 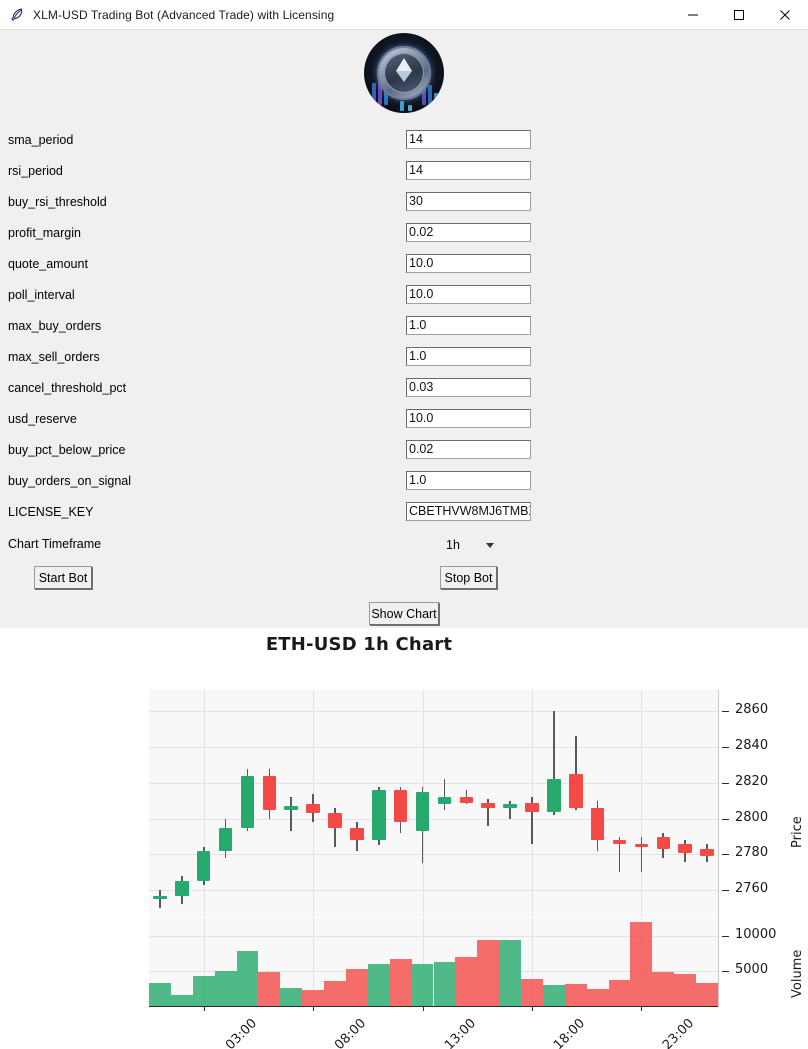 I want to click on field-input-license_key: CBETHVW8MJ6TMBXLH, so click(x=468, y=511).